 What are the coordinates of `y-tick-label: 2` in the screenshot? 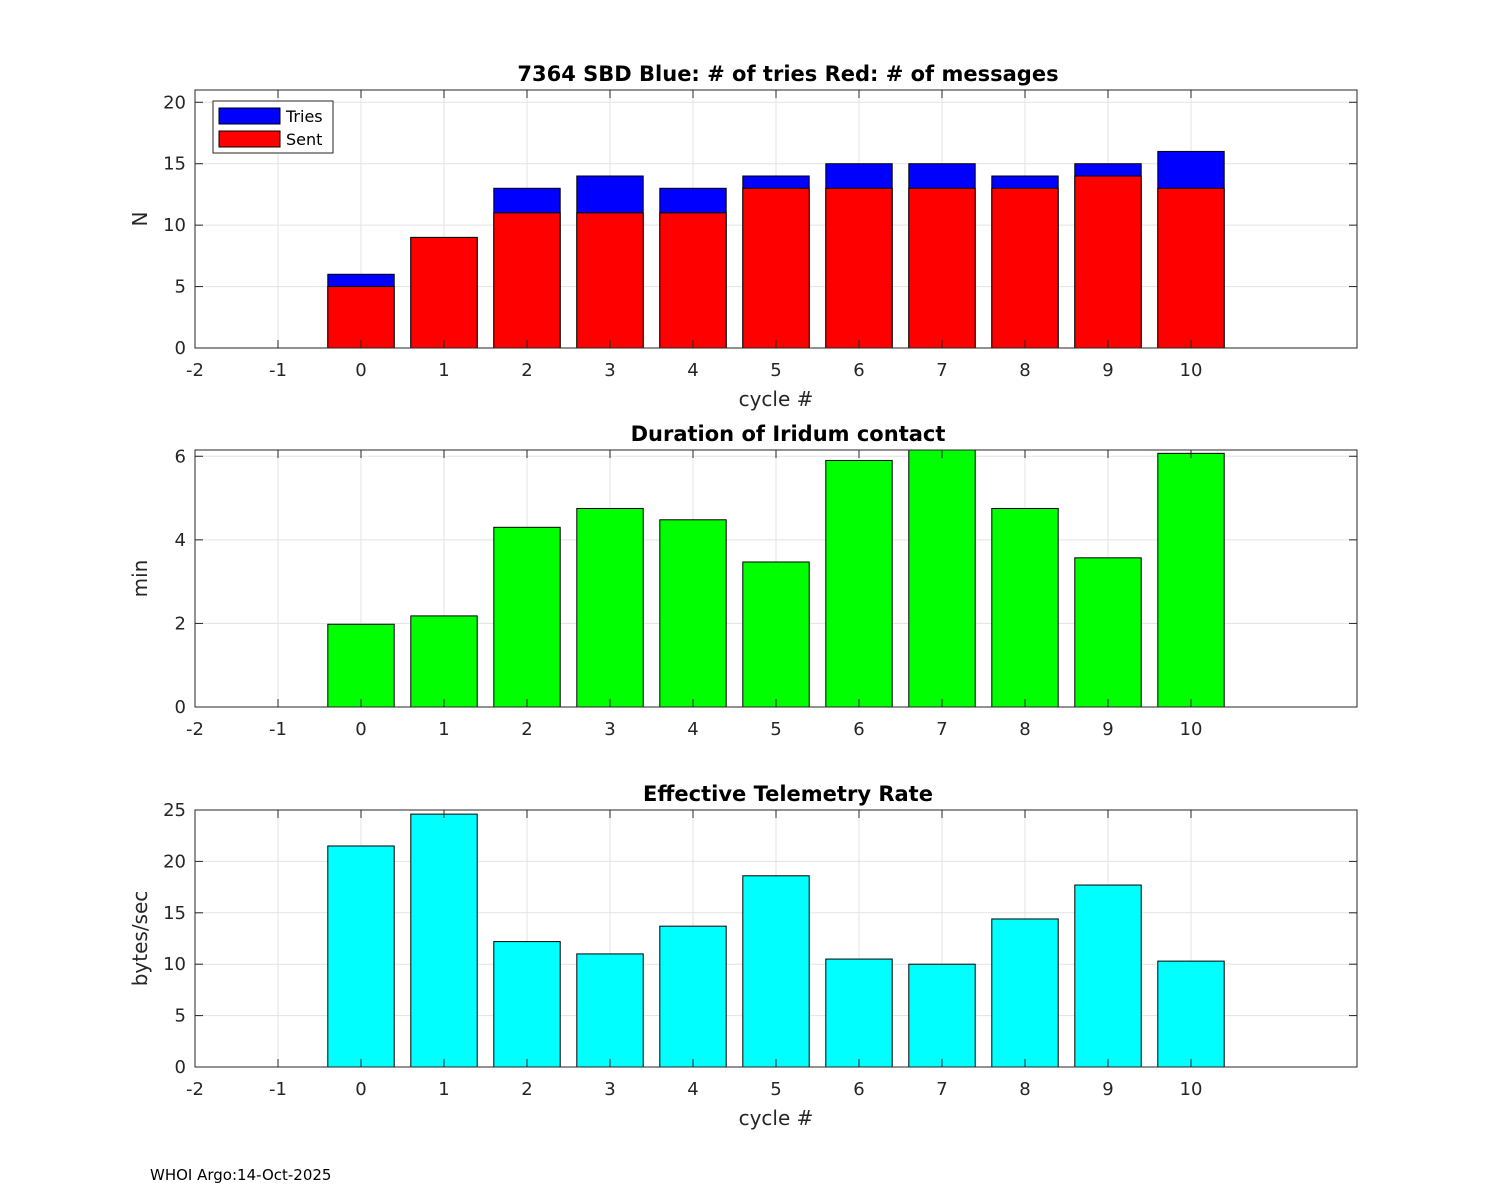 It's located at (180, 623).